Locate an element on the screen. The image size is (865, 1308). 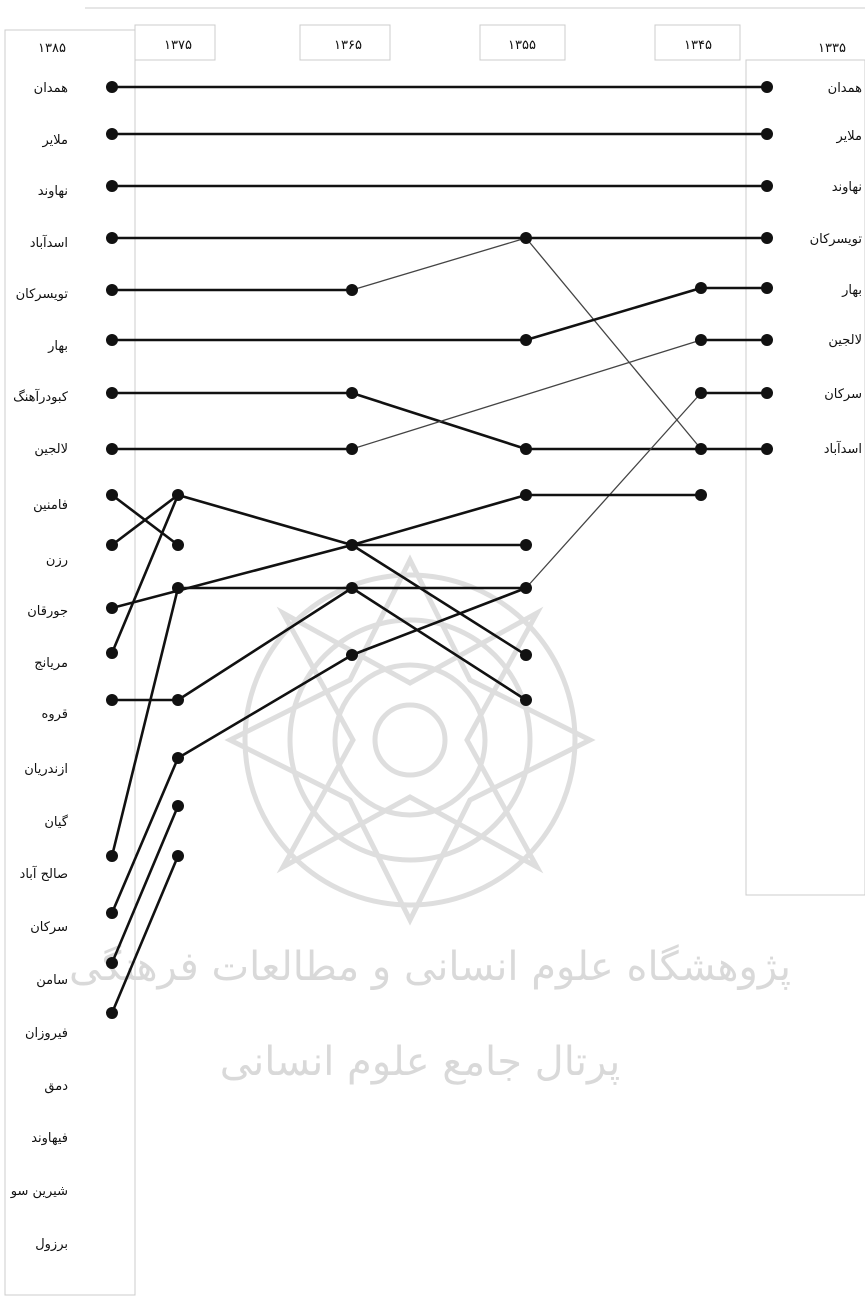
left-name: بهار is located at coordinates (57, 346).